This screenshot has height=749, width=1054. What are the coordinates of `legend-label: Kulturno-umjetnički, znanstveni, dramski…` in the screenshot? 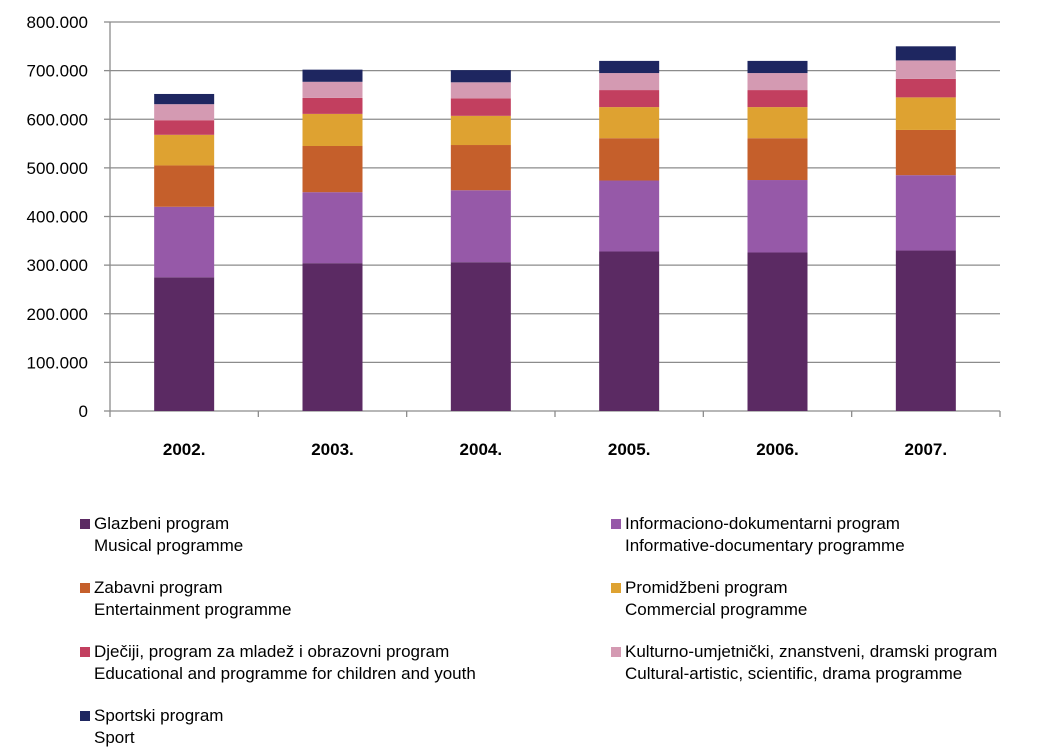 It's located at (811, 651).